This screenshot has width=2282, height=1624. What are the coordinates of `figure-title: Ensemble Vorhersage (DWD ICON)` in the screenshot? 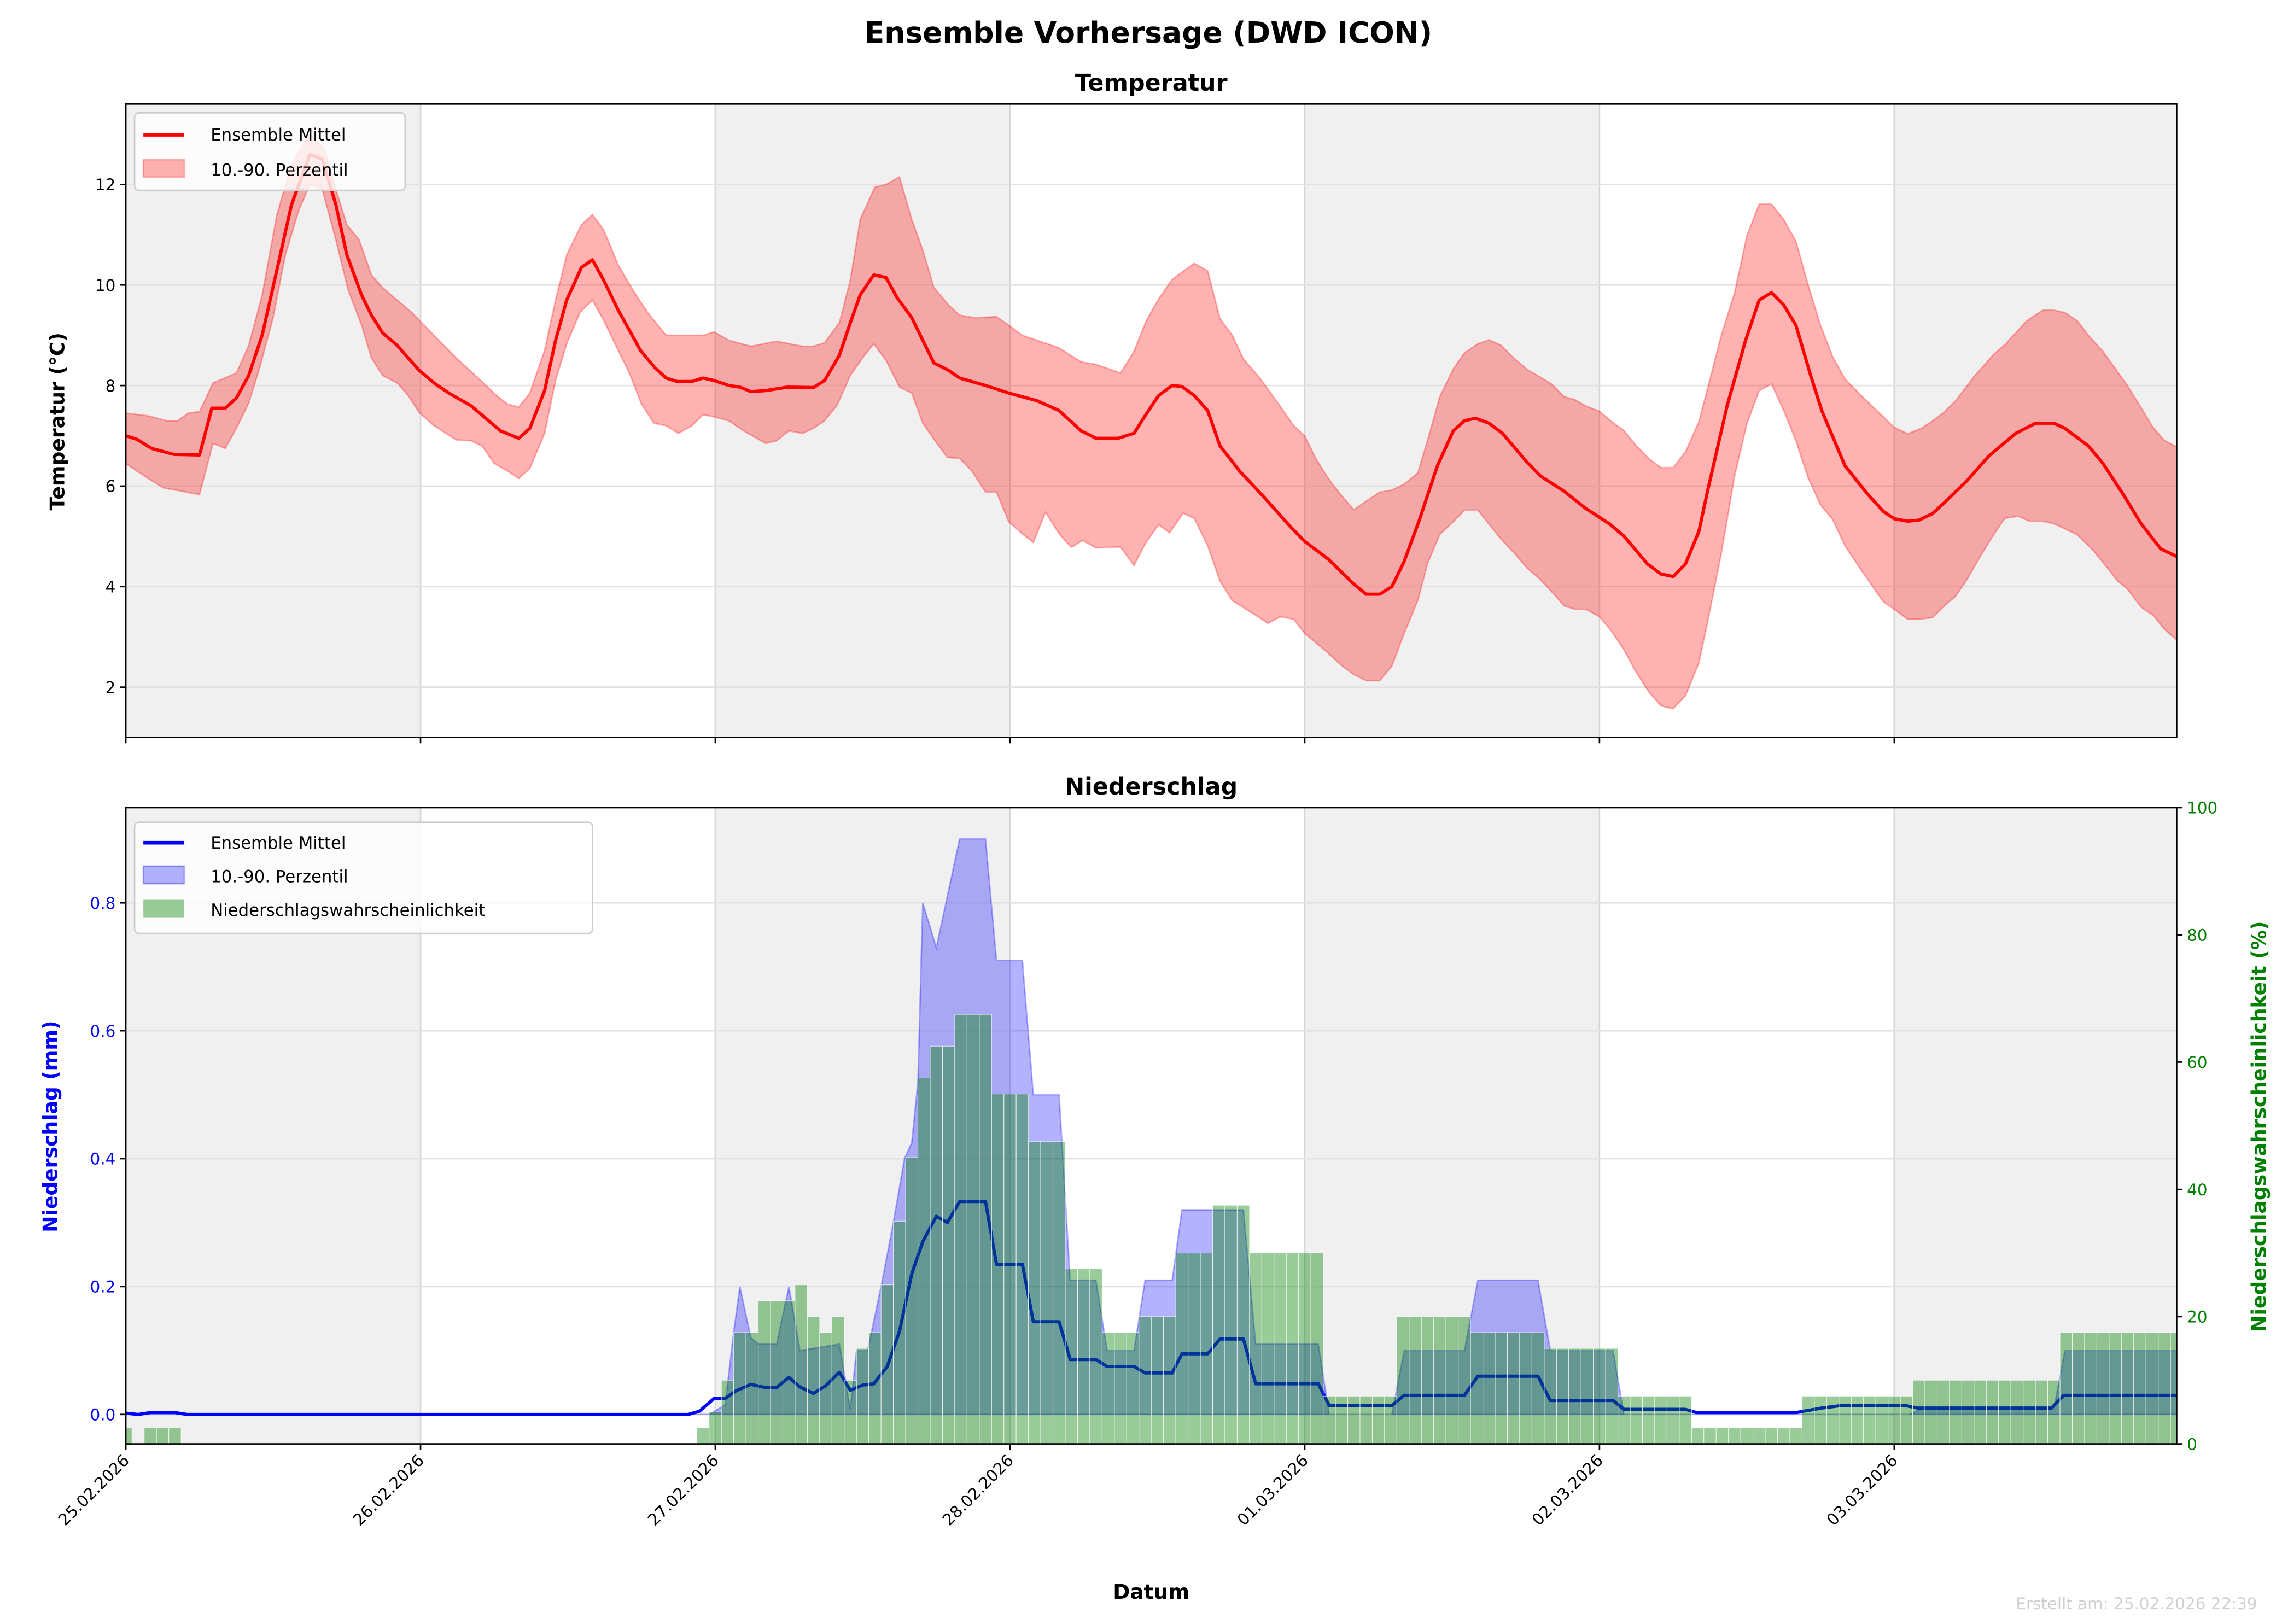 It's located at (1149, 32).